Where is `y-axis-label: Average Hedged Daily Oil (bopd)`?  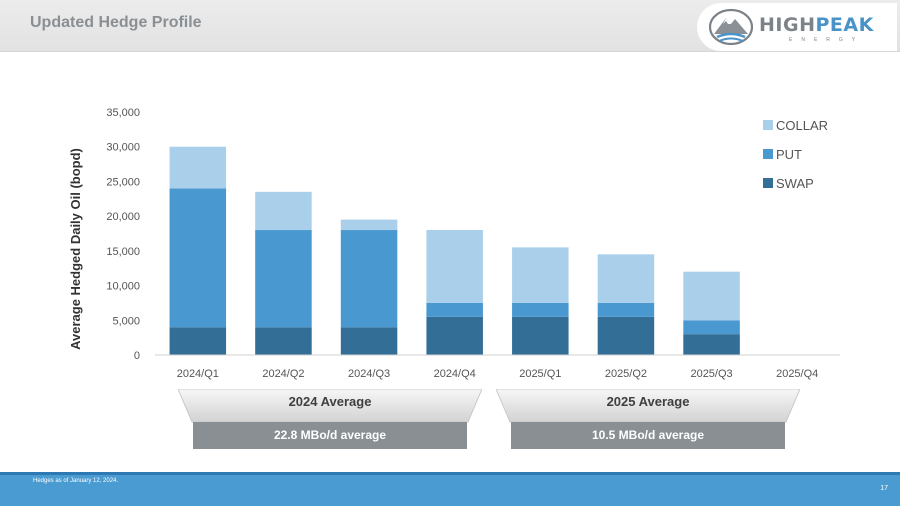
y-axis-label: Average Hedged Daily Oil (bopd) is located at coordinates (75, 249).